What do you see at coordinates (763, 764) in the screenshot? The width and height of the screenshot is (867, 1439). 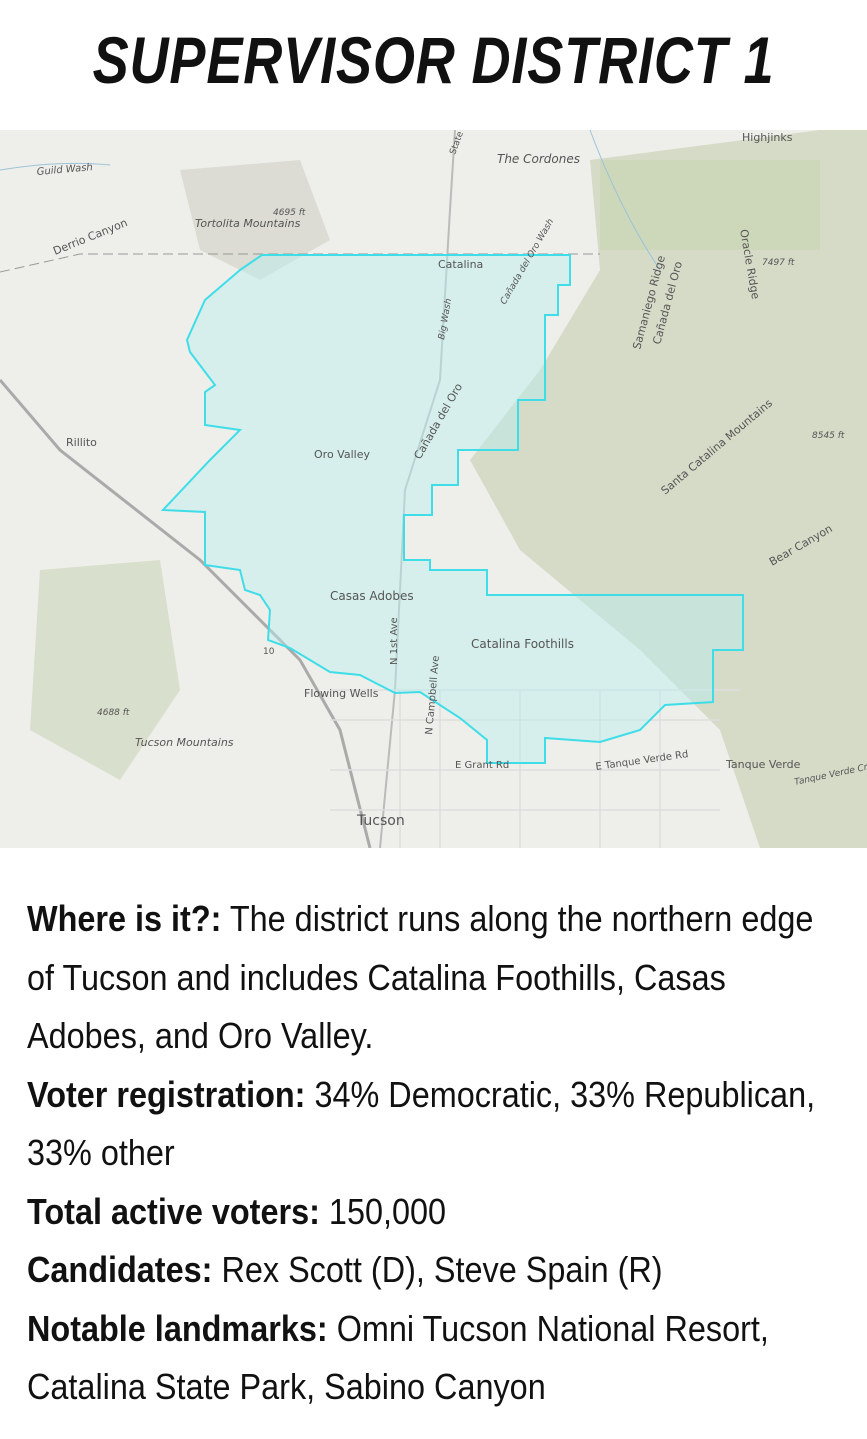 I see `map-label: Tanque Verde` at bounding box center [763, 764].